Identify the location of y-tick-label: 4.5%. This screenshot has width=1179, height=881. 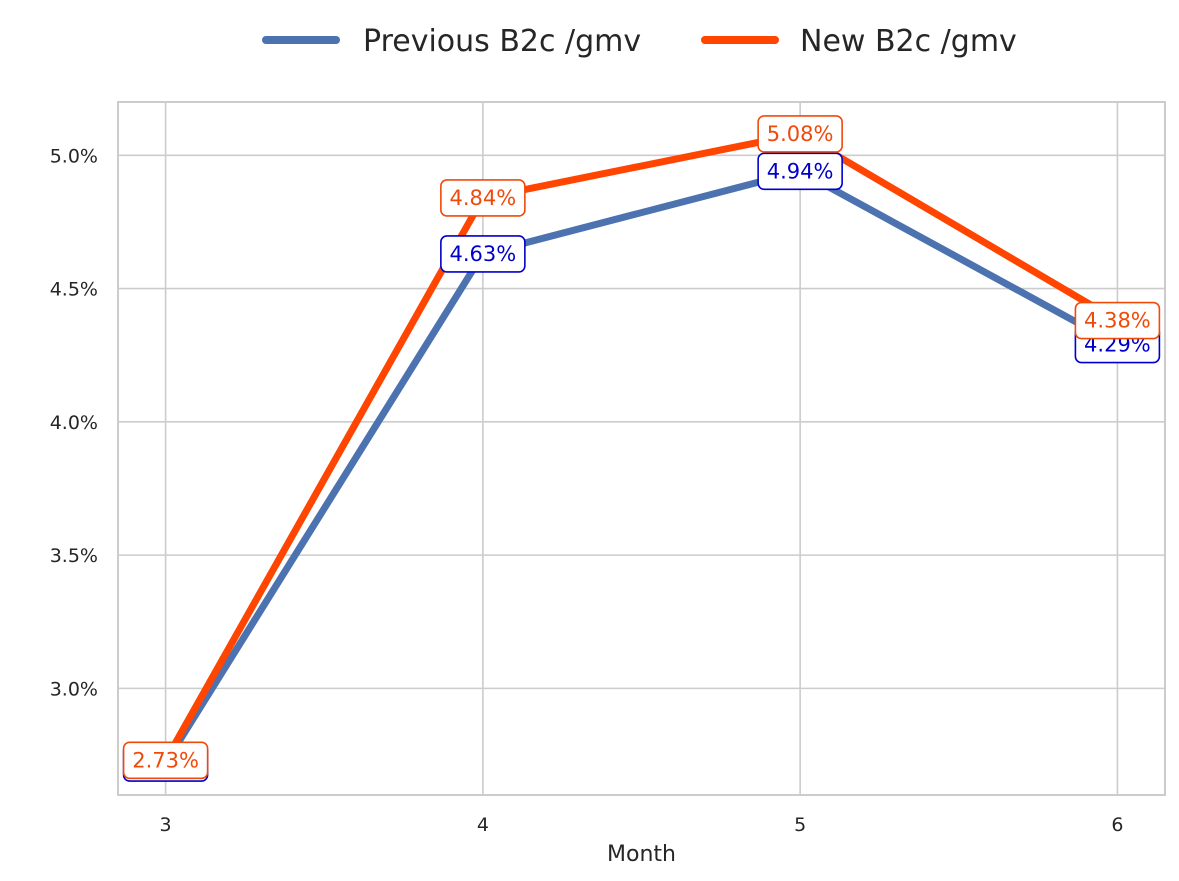
(74, 290).